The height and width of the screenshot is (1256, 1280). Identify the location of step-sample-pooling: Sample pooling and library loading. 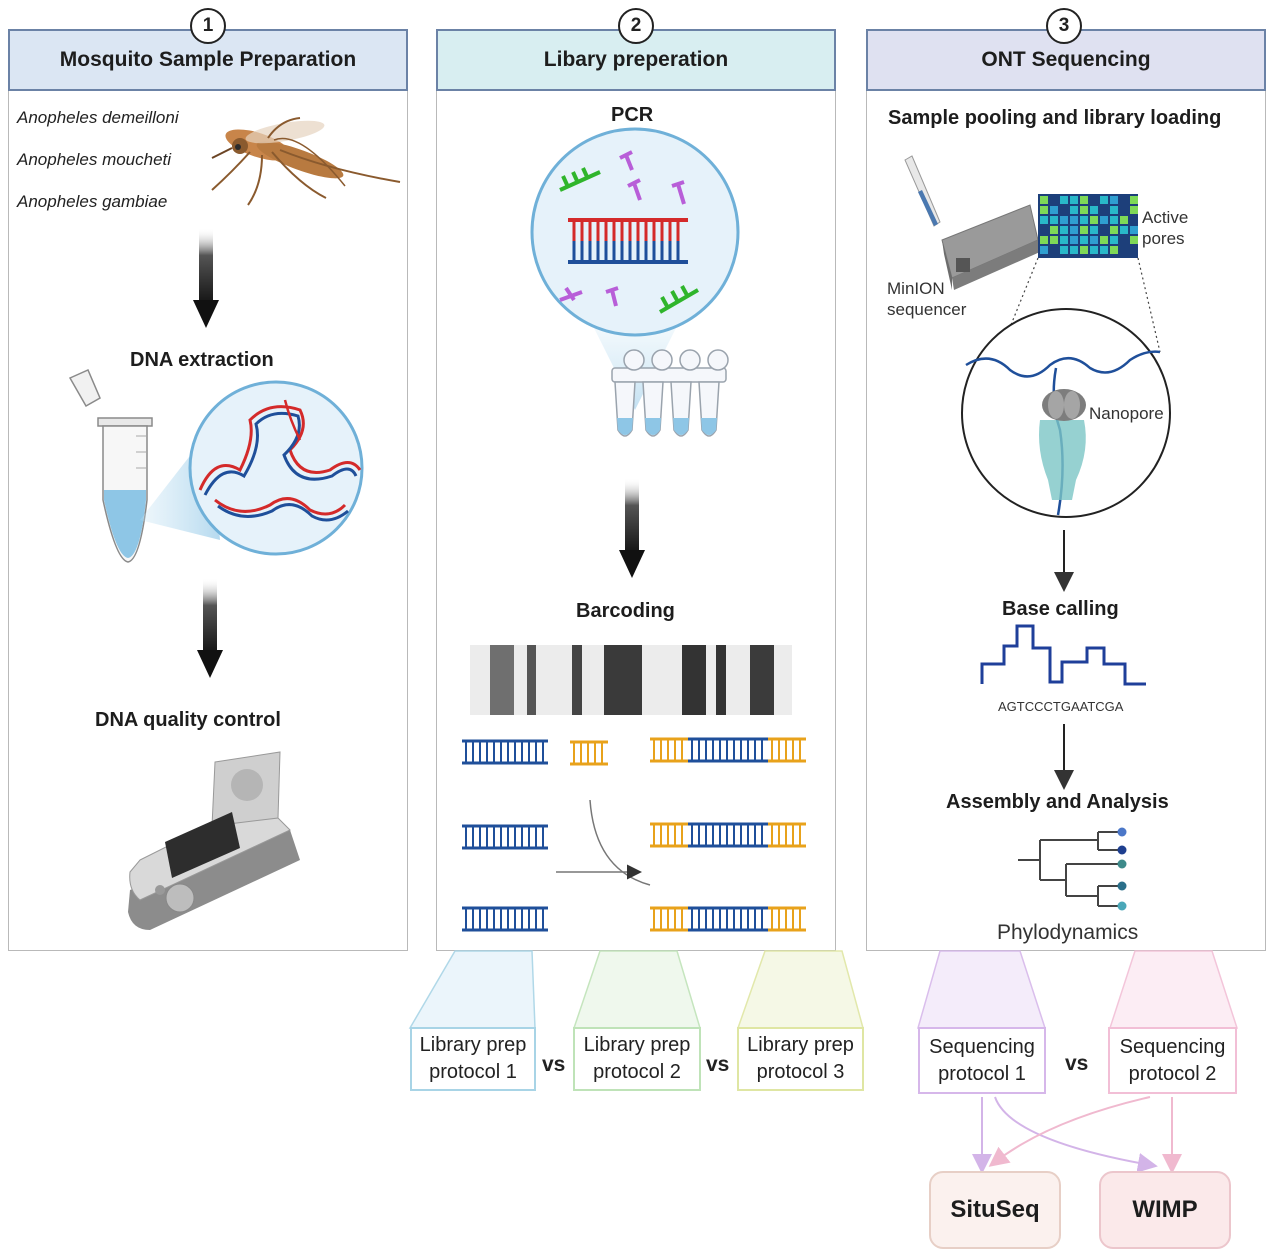
(1055, 118).